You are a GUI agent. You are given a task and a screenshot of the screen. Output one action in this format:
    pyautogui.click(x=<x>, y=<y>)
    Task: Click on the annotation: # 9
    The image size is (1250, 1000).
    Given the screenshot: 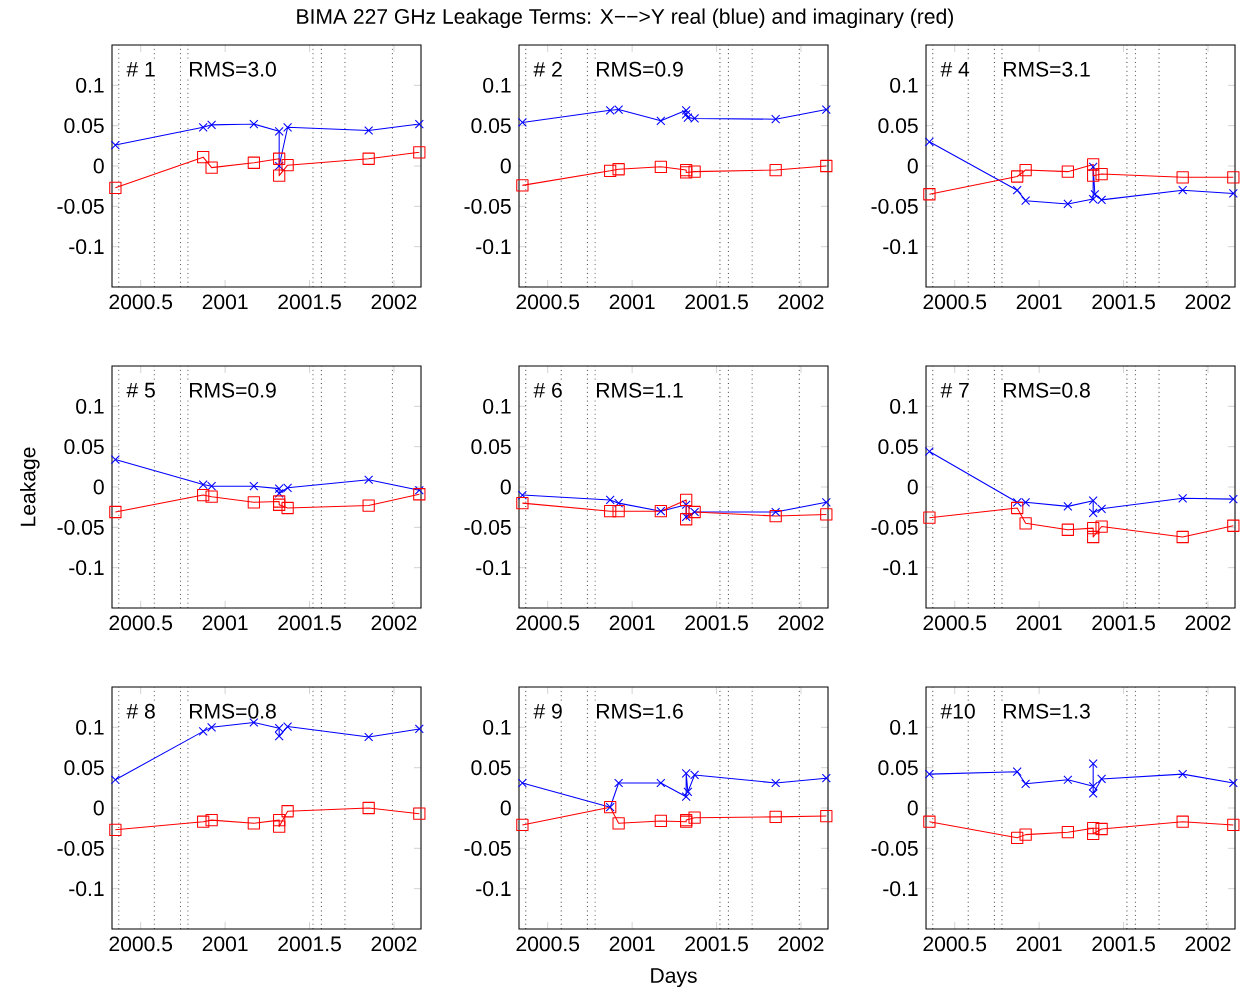 What is the action you would take?
    pyautogui.click(x=547, y=711)
    